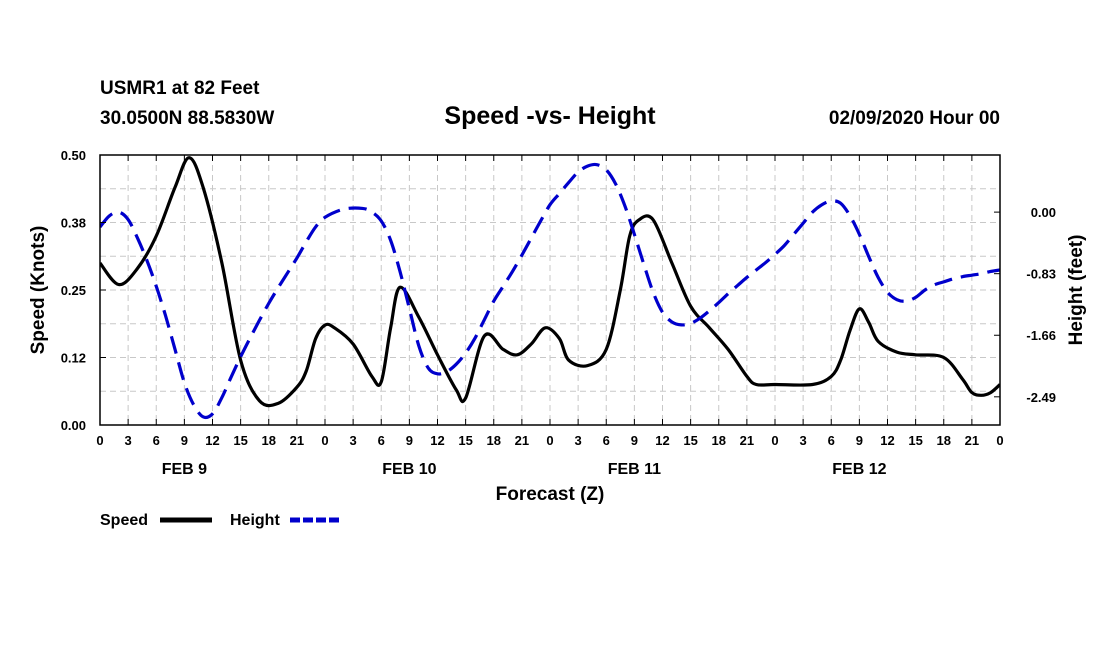  I want to click on y-axis-left-title: Speed (Knots), so click(38, 290).